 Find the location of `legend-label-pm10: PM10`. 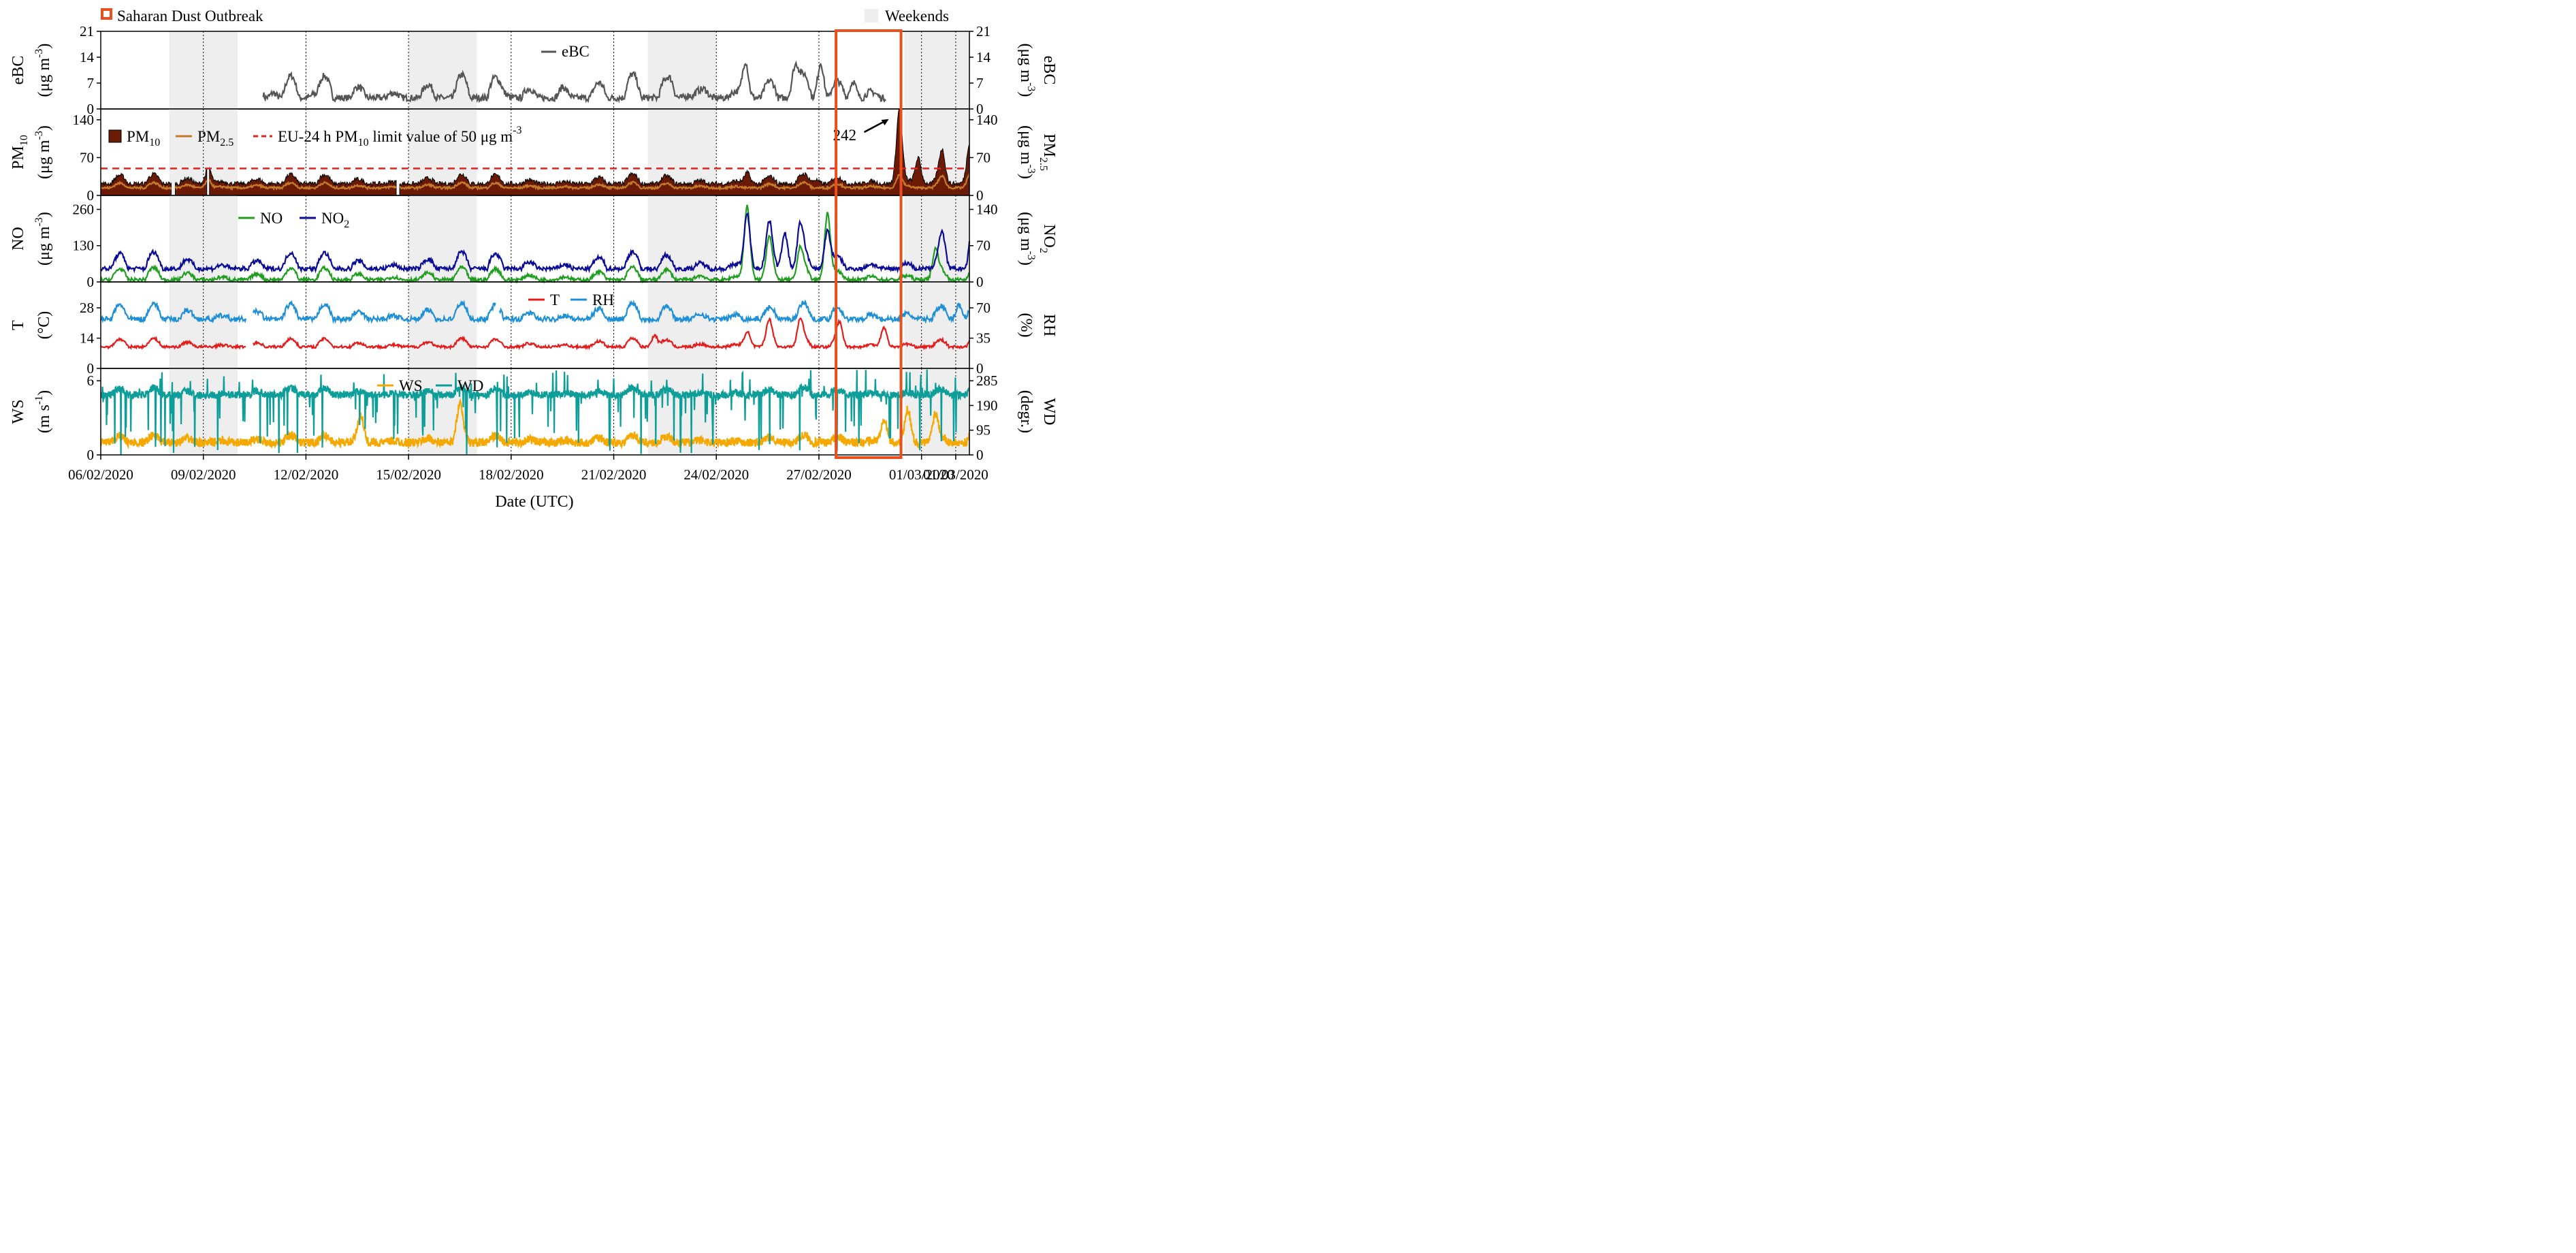

legend-label-pm10: PM10 is located at coordinates (143, 138).